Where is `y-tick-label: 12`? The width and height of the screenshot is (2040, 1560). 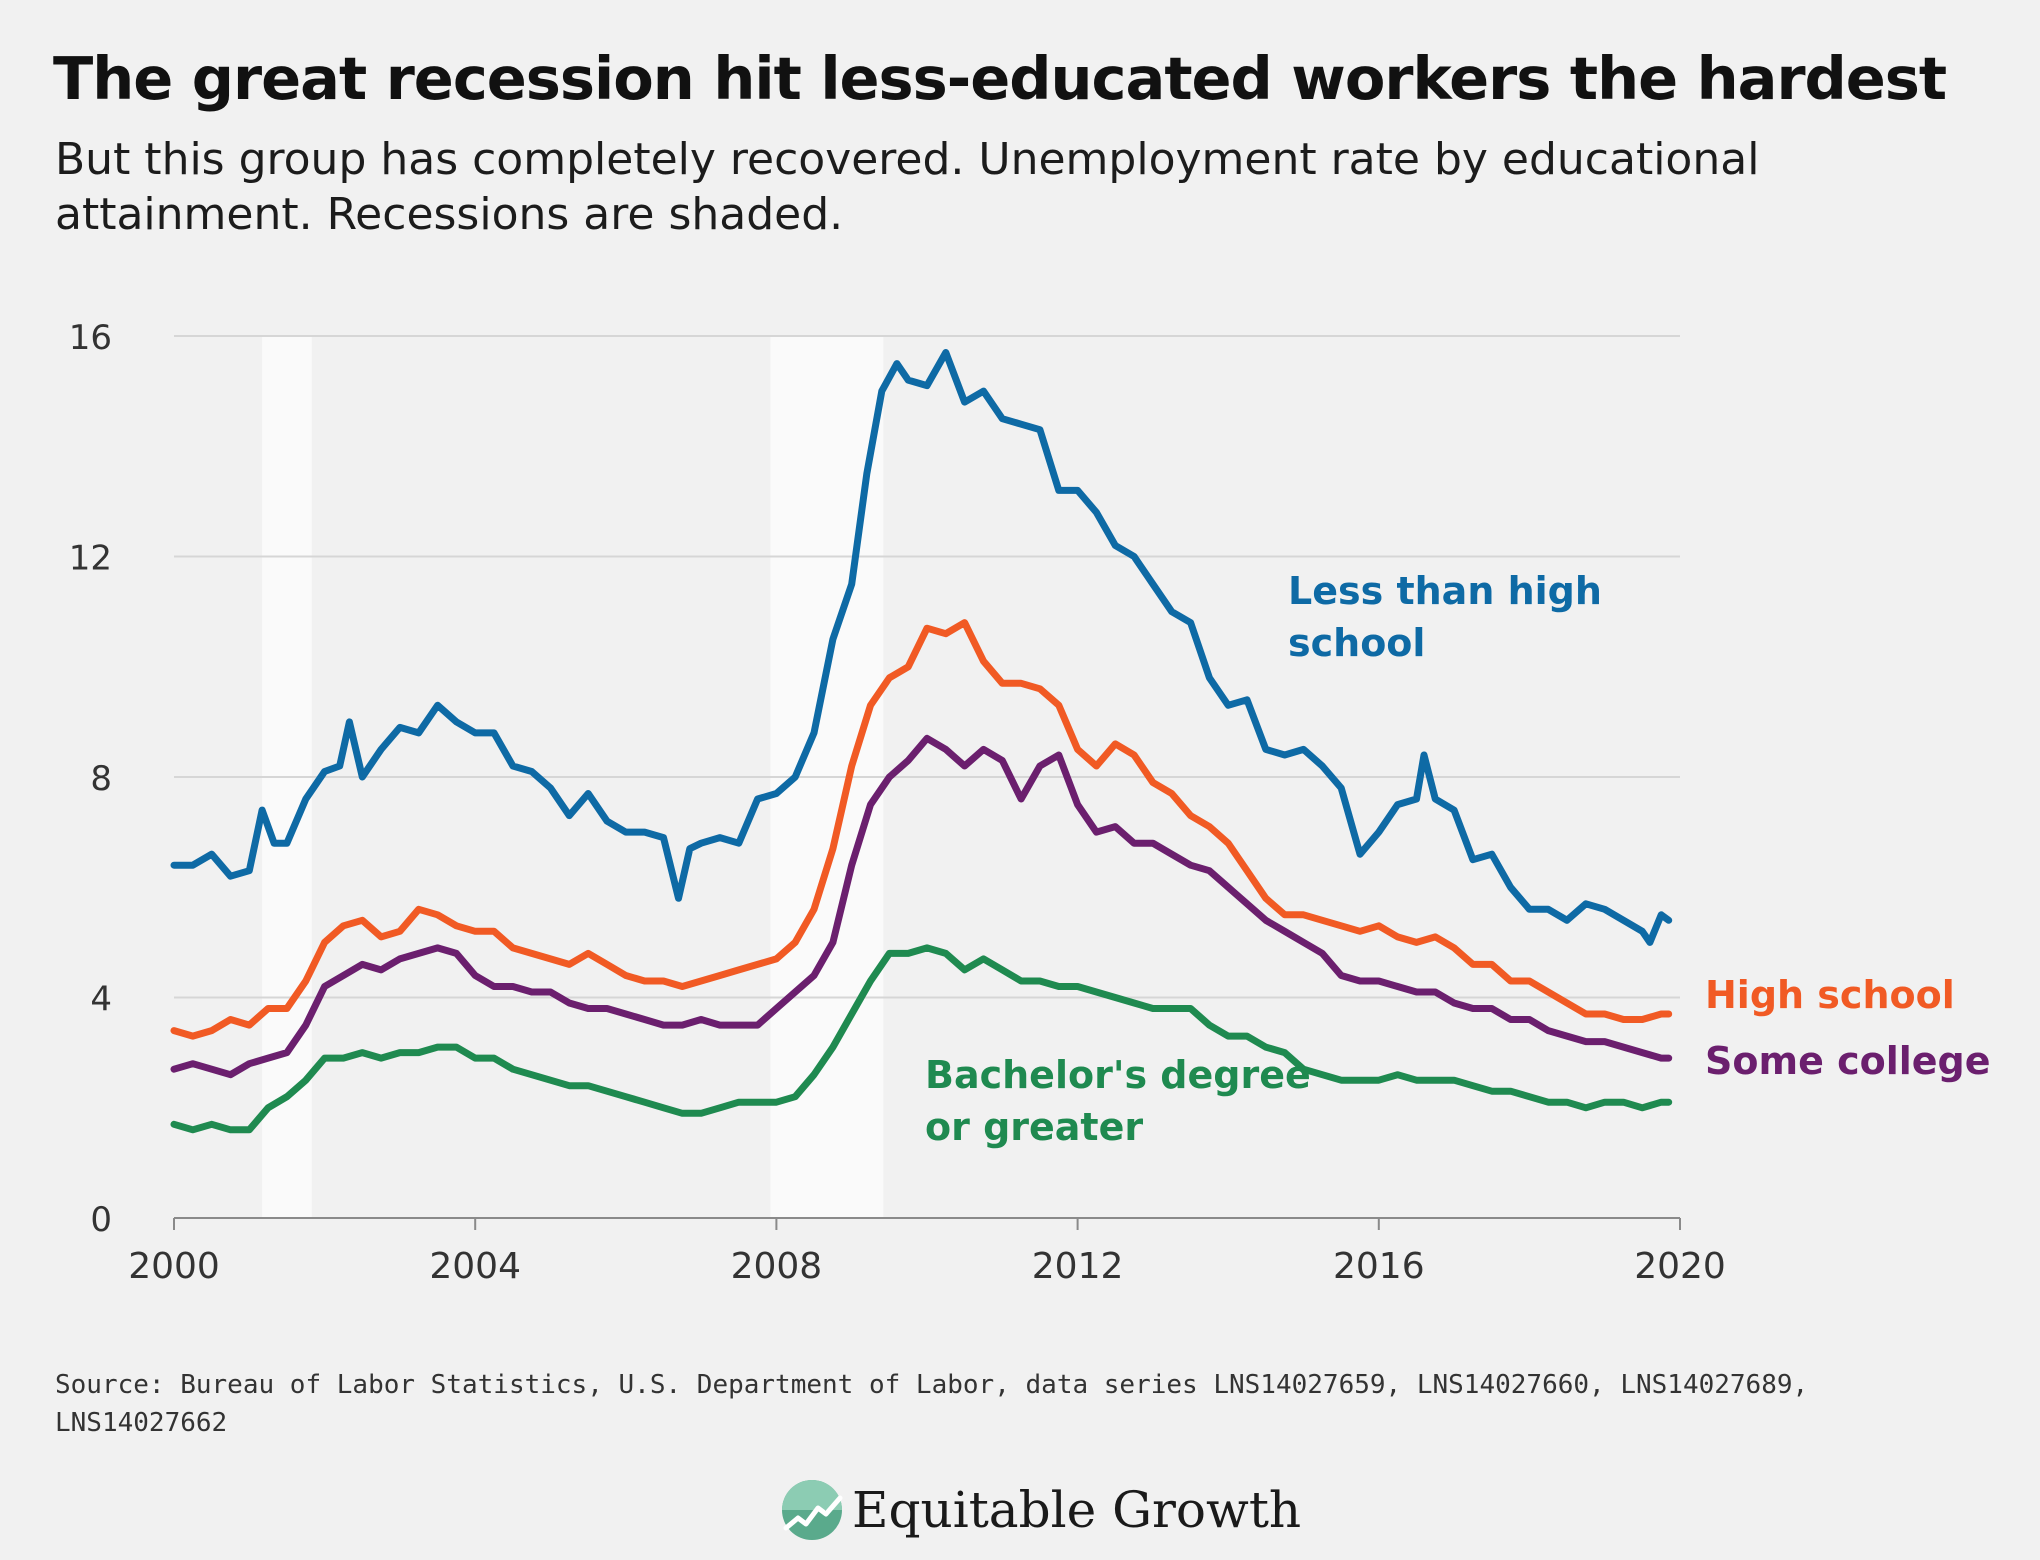 y-tick-label: 12 is located at coordinates (90, 559).